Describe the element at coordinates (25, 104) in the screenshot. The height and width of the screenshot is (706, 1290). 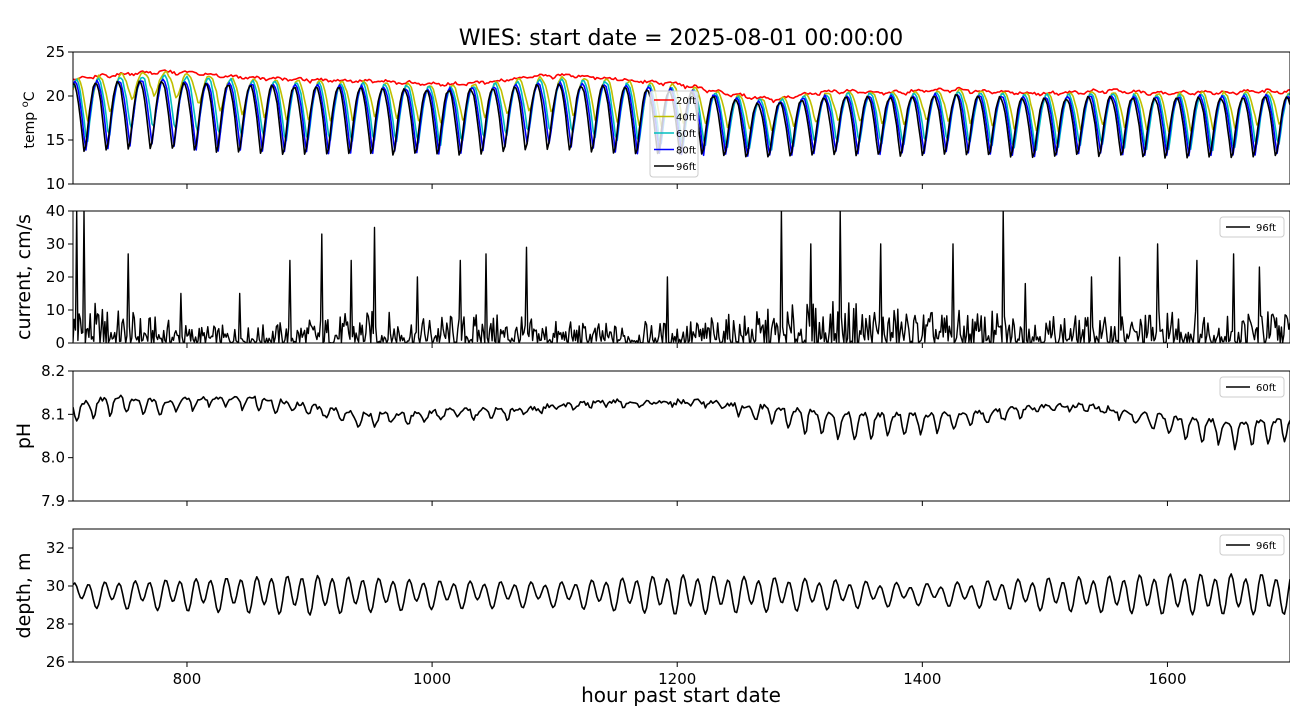
I see `y-label-superscript: o` at that location.